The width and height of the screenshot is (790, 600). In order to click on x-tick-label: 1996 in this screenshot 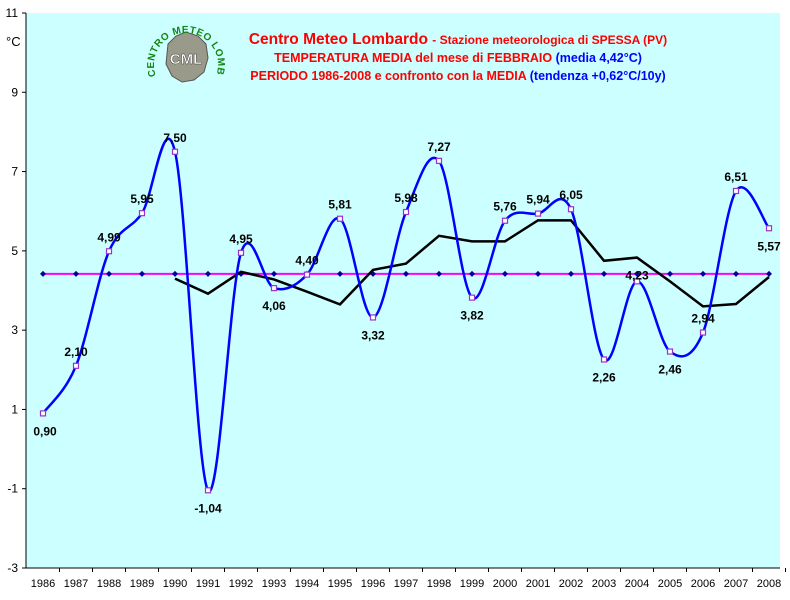, I will do `click(373, 584)`.